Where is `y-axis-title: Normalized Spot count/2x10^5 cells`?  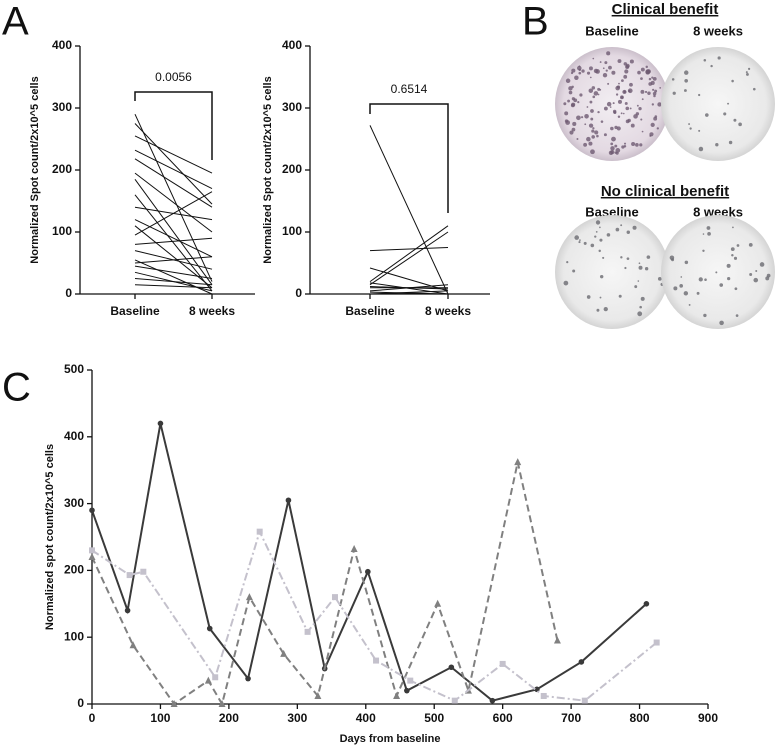
y-axis-title: Normalized Spot count/2x10^5 cells is located at coordinates (35, 169).